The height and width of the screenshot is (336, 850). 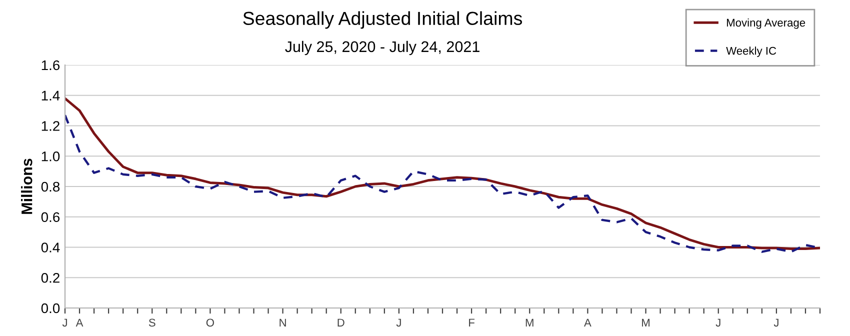 I want to click on chart-title: Seasonally Adjusted Initial Claims, so click(x=382, y=20).